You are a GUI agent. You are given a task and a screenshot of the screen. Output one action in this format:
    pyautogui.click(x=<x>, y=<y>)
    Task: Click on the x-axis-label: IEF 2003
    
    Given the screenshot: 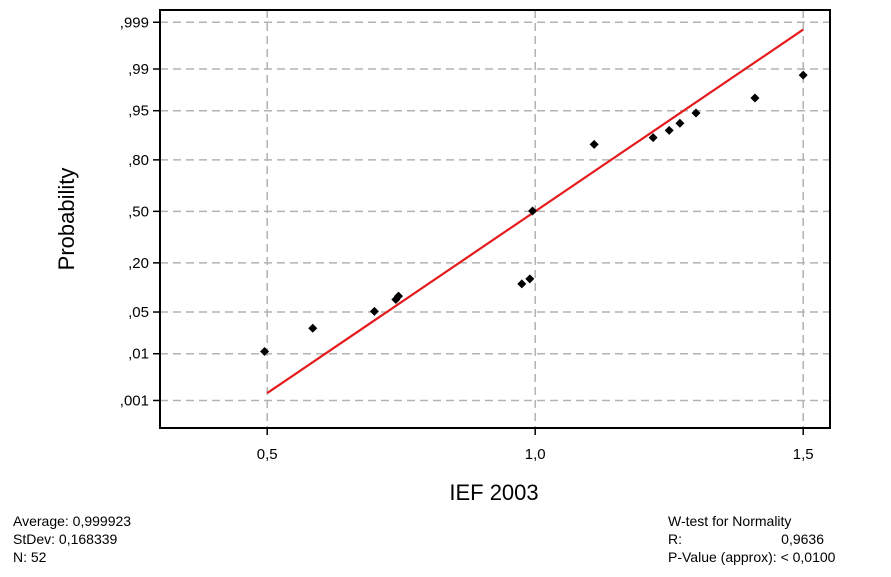 What is the action you would take?
    pyautogui.click(x=493, y=492)
    